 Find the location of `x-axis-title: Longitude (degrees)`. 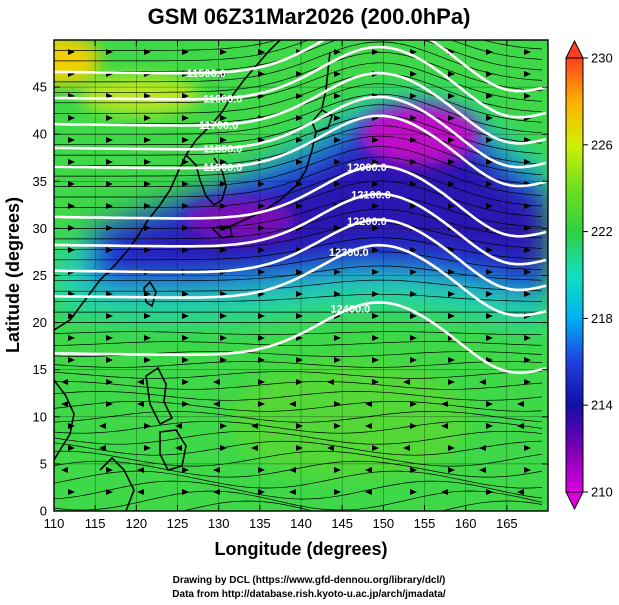

x-axis-title: Longitude (degrees) is located at coordinates (300, 549).